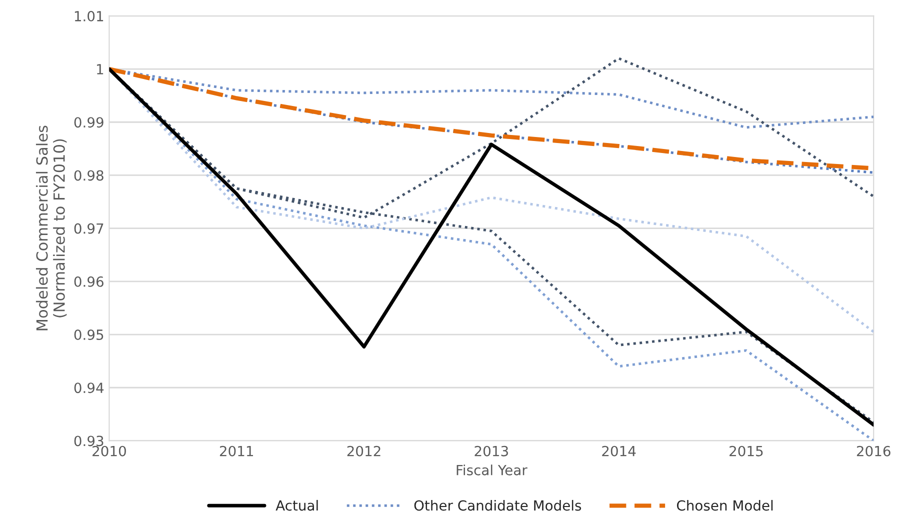  I want to click on y-tick-label: 0.98, so click(89, 175).